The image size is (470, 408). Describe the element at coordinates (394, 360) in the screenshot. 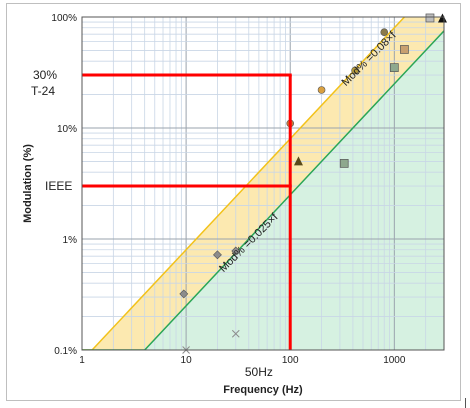

I see `x-tick-label: 1000` at that location.